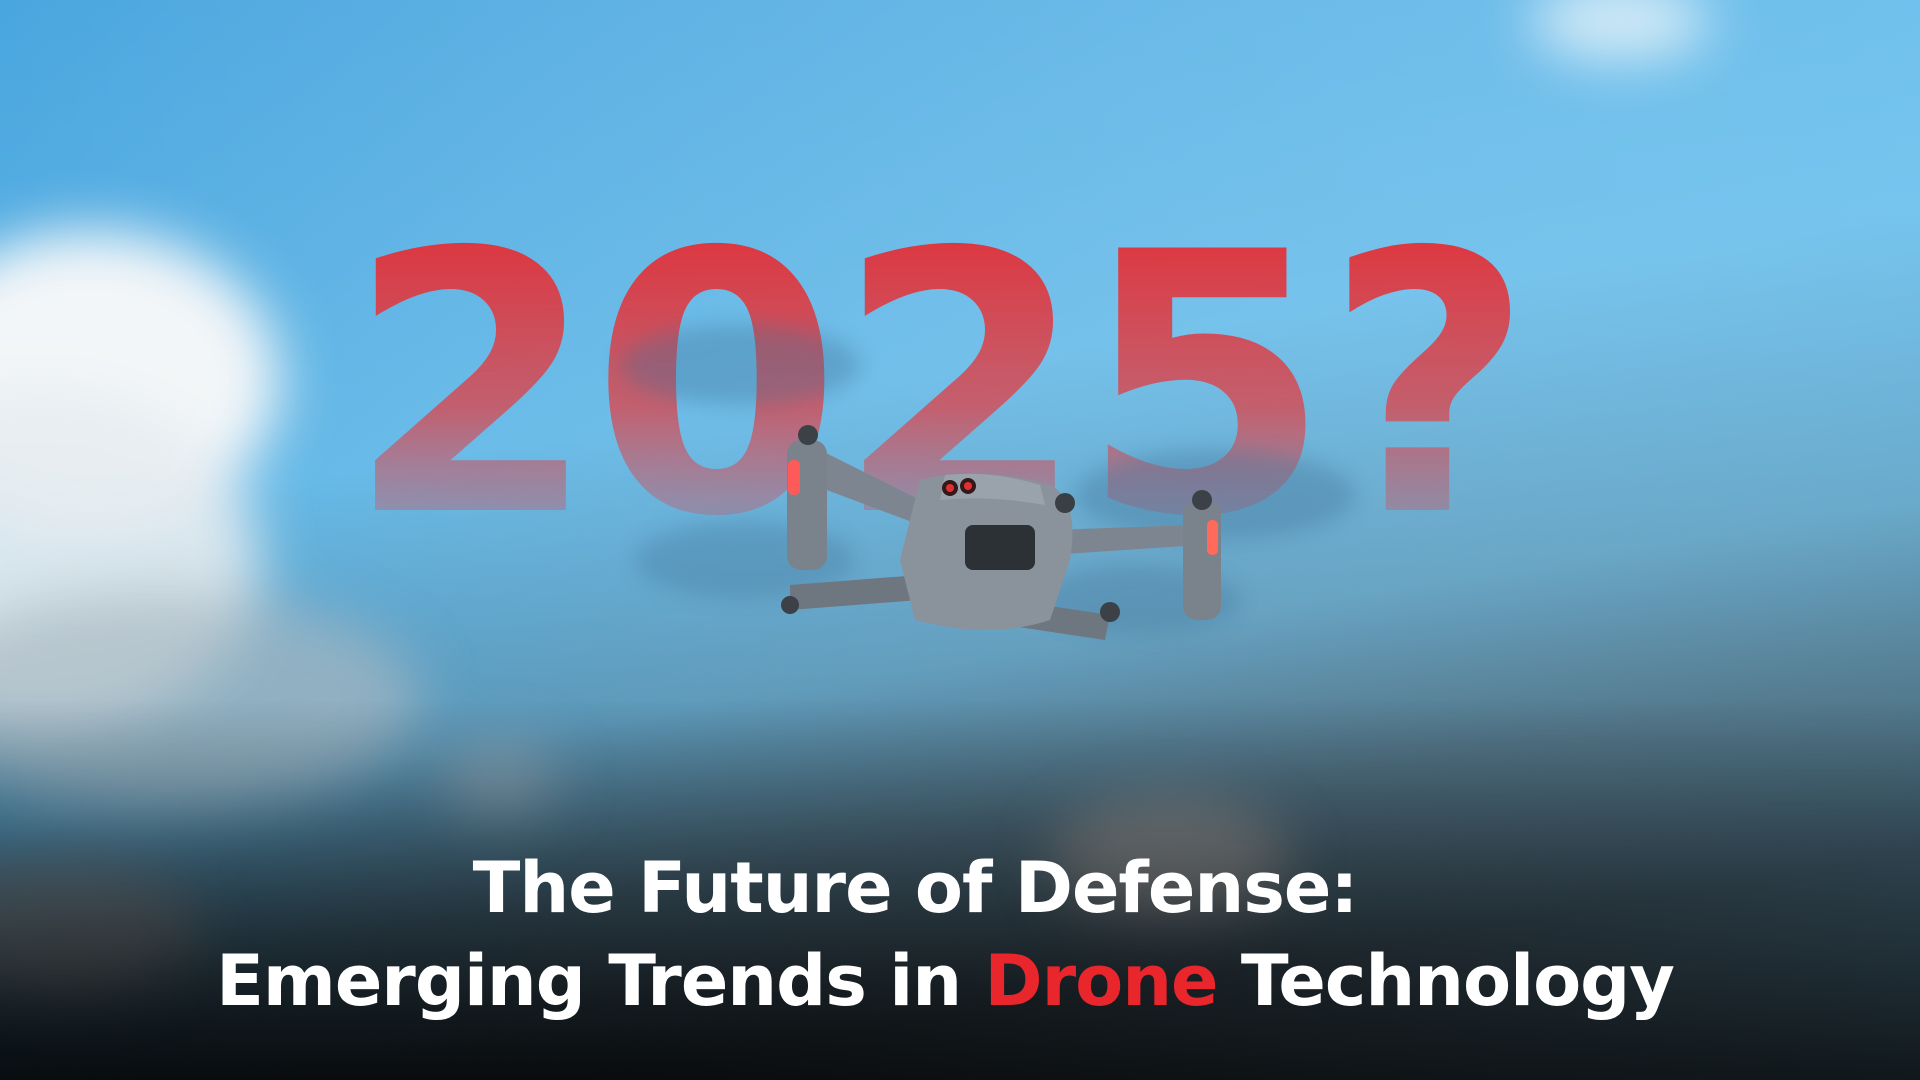 This screenshot has width=1920, height=1080. What do you see at coordinates (987, 482) in the screenshot?
I see `drone` at bounding box center [987, 482].